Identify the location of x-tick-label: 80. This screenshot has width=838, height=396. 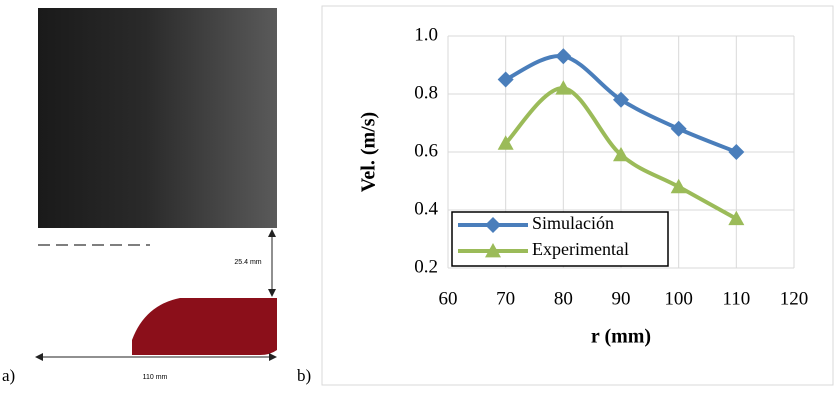
(563, 298).